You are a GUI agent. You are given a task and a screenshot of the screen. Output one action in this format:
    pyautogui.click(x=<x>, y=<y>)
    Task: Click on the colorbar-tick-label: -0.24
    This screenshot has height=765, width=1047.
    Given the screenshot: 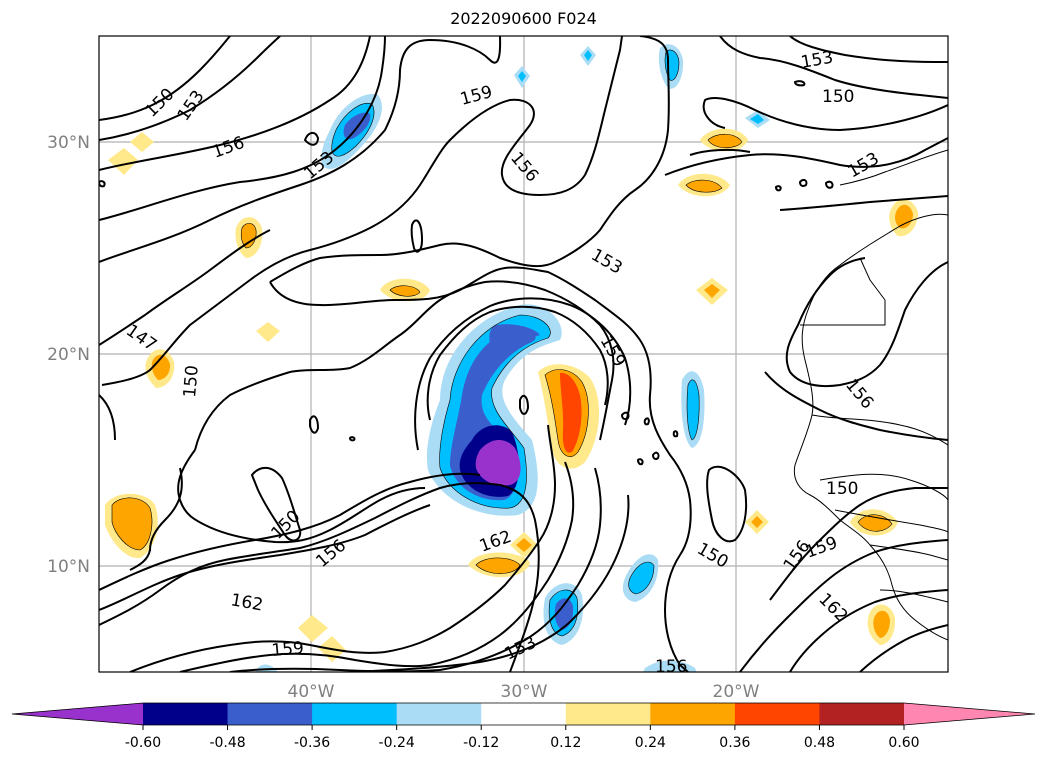 What is the action you would take?
    pyautogui.click(x=397, y=743)
    